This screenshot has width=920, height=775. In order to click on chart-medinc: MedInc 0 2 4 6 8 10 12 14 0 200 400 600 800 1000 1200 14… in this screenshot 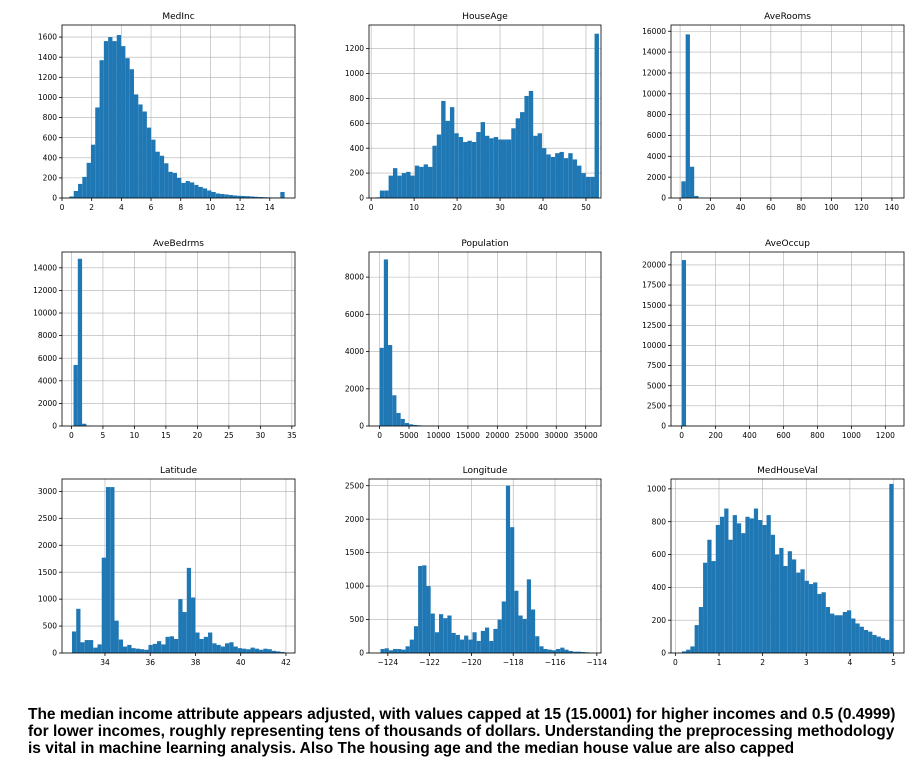, I will do `click(167, 112)`.